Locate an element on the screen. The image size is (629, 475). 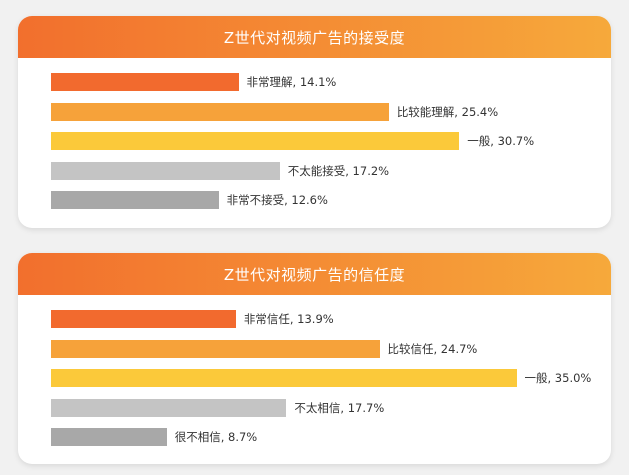
trust-bar-label: 一般, 35.0% is located at coordinates (558, 378).